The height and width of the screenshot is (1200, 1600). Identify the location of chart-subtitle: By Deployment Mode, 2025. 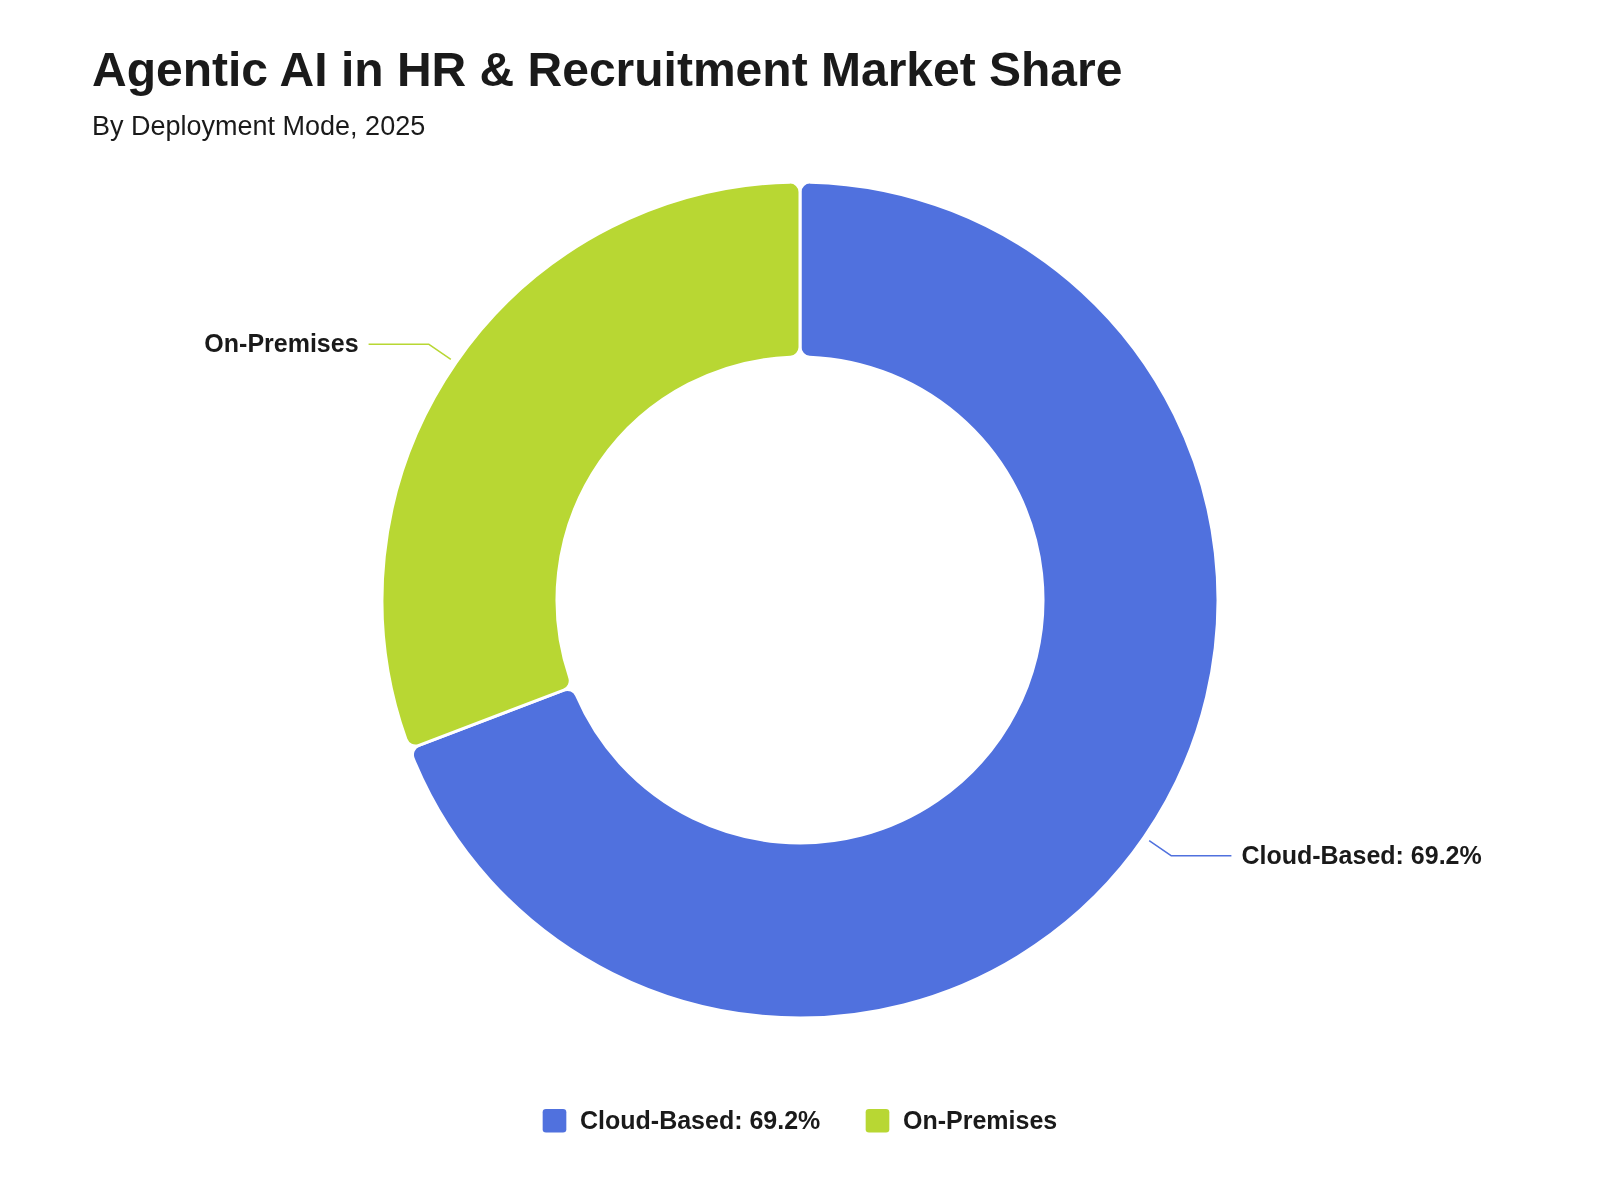
(259, 126).